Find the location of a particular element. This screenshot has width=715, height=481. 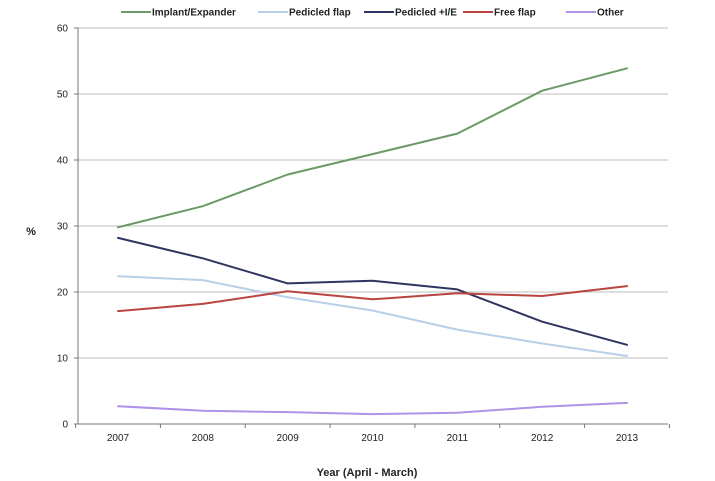

legend-label: Pedicled flap is located at coordinates (320, 13).